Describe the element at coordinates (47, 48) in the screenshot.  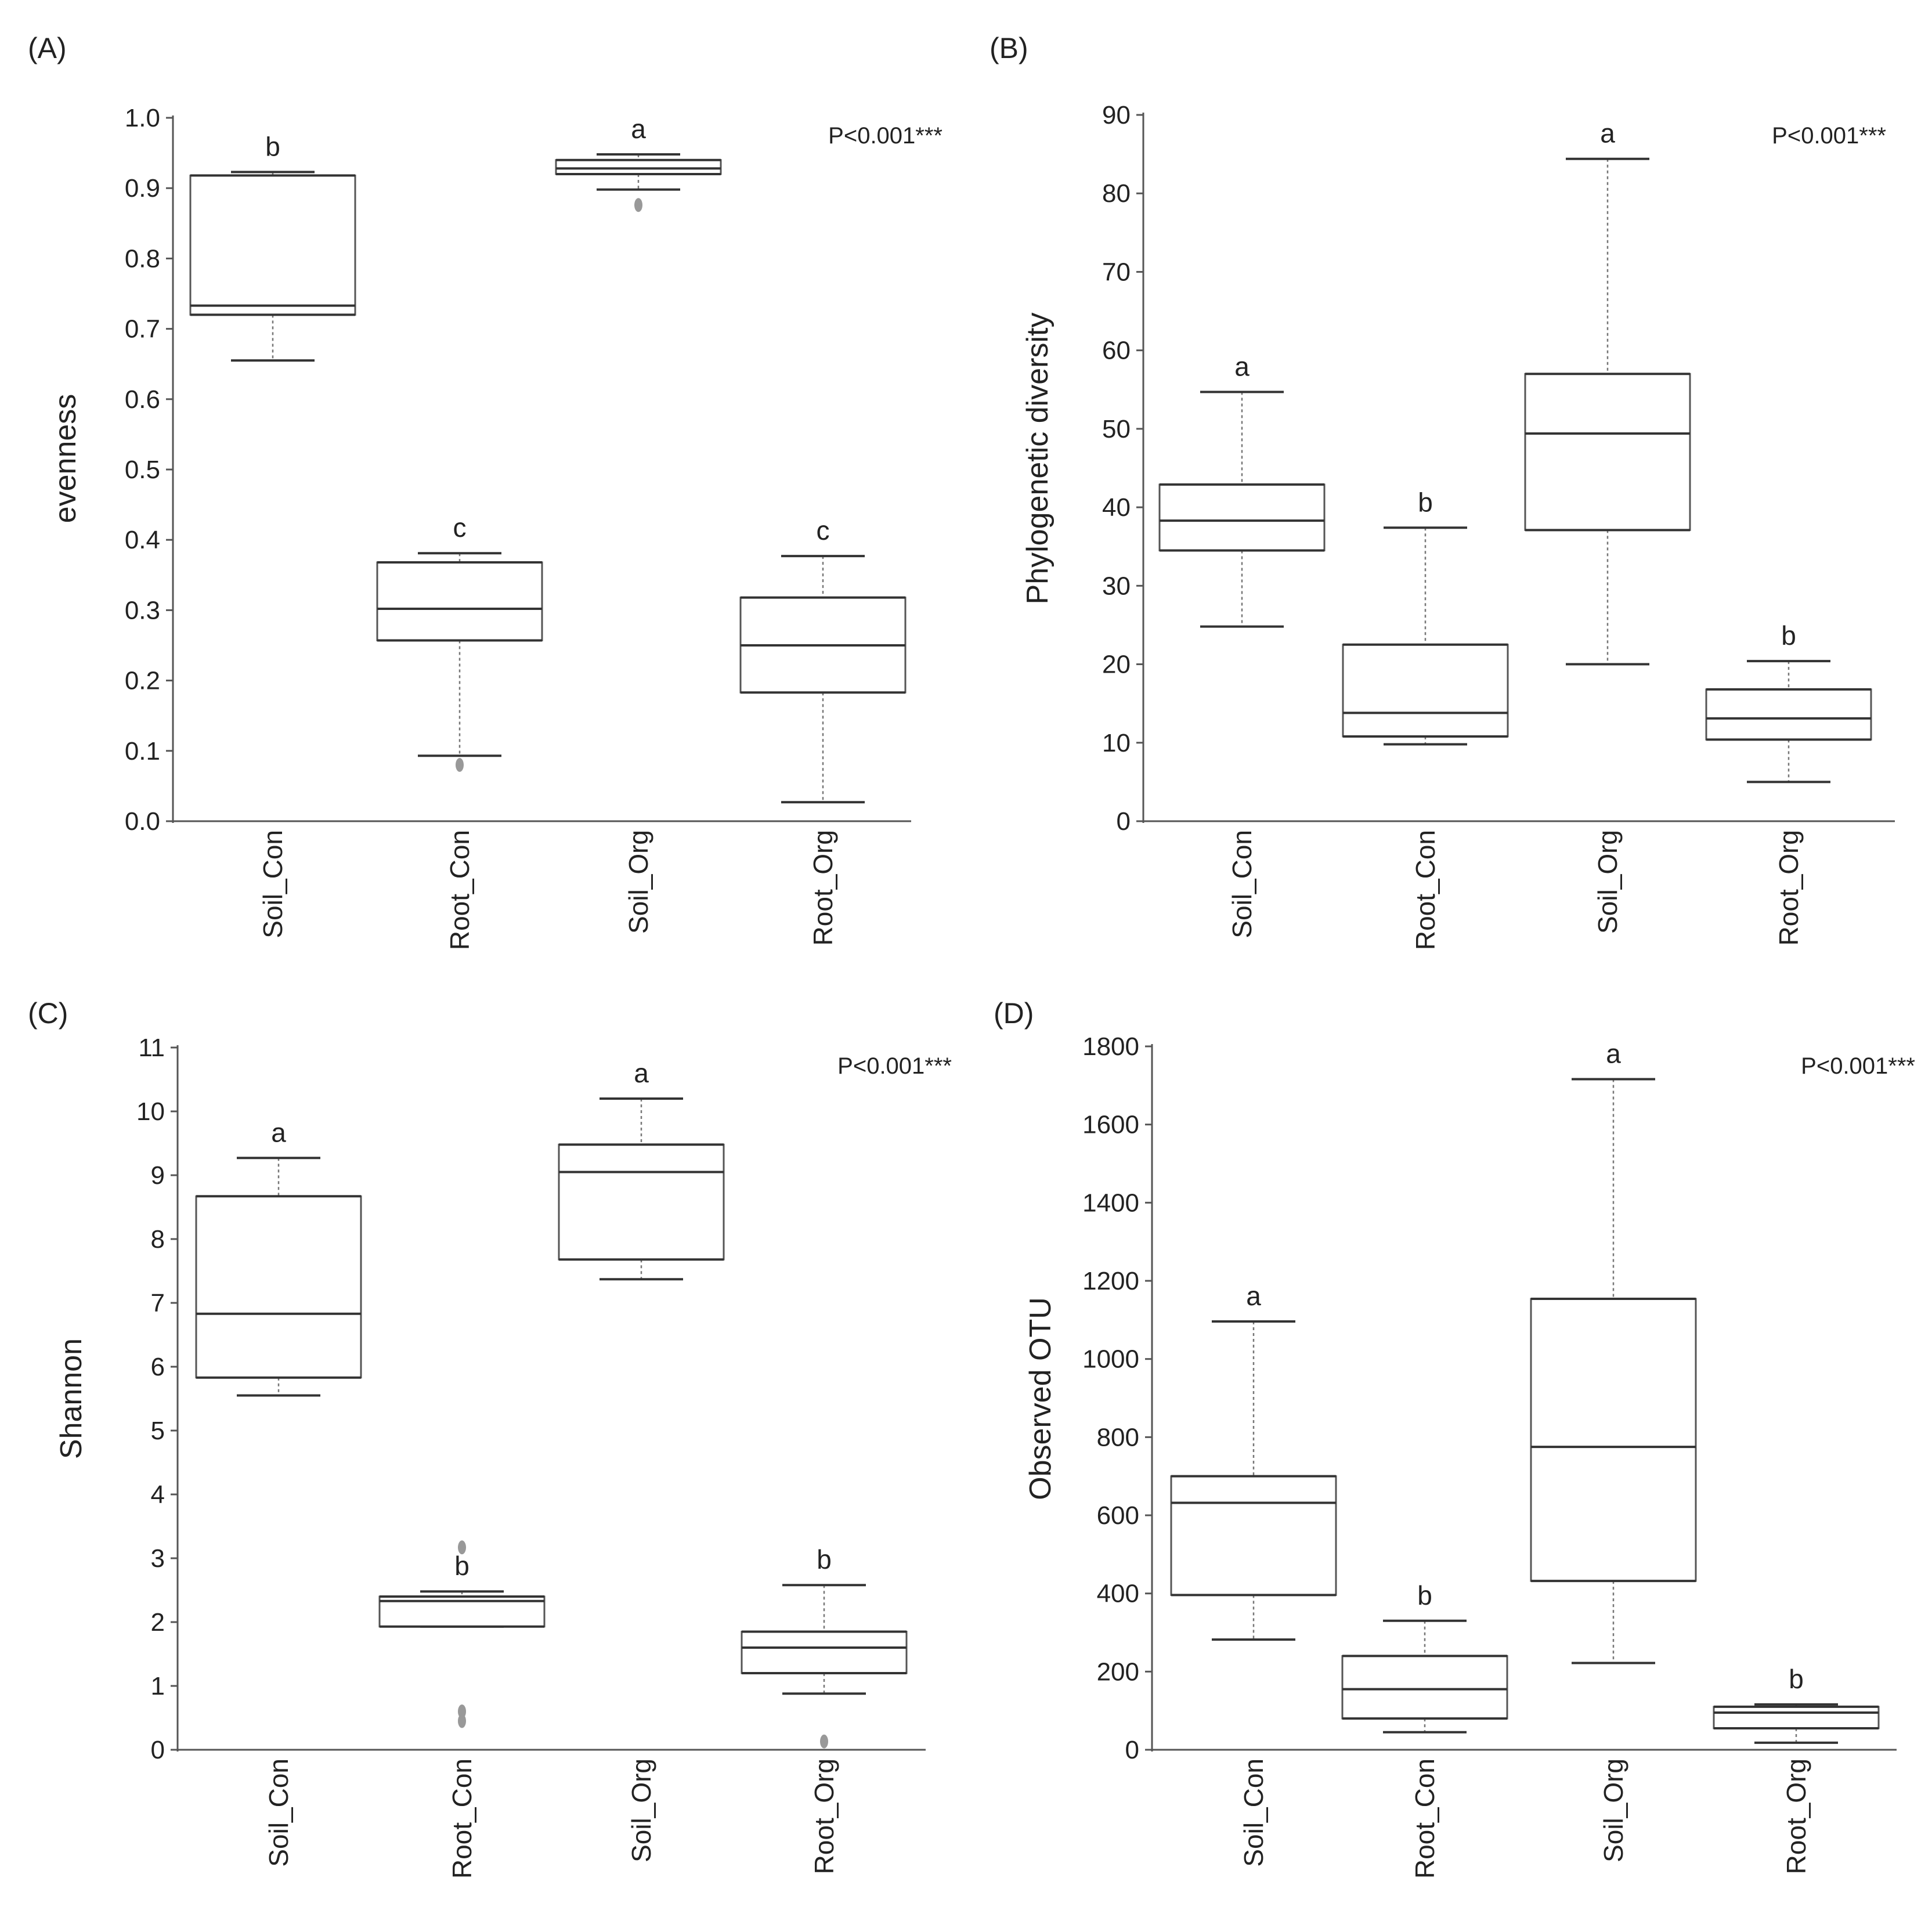
I see `panel-label: (A)` at that location.